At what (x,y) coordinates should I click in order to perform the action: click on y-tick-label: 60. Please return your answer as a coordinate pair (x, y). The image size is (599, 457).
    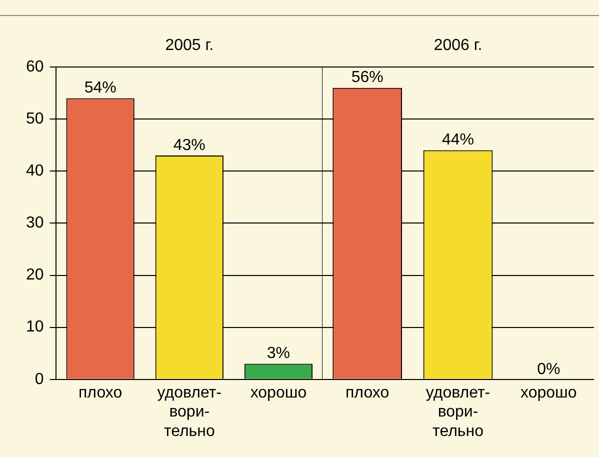
    Looking at the image, I should click on (35, 67).